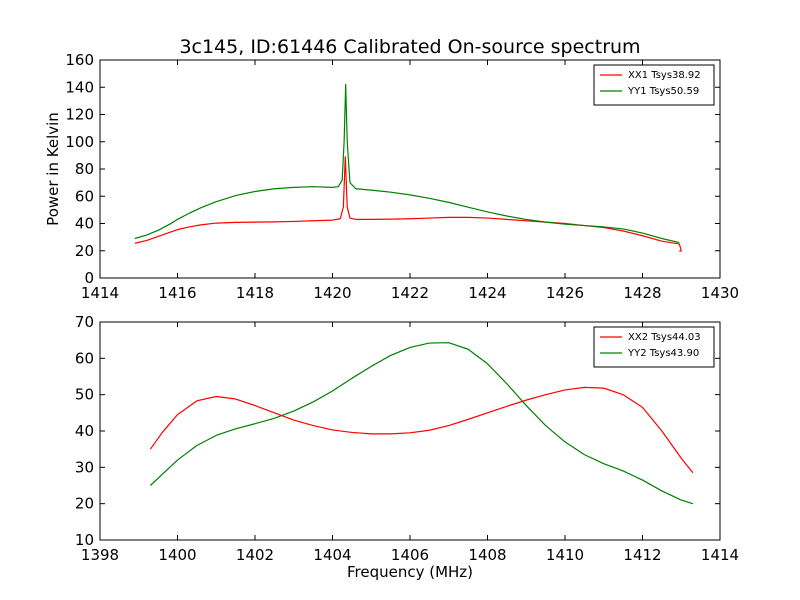 This screenshot has width=800, height=600. What do you see at coordinates (664, 337) in the screenshot?
I see `legend-label: XX2 Tsys44.03` at bounding box center [664, 337].